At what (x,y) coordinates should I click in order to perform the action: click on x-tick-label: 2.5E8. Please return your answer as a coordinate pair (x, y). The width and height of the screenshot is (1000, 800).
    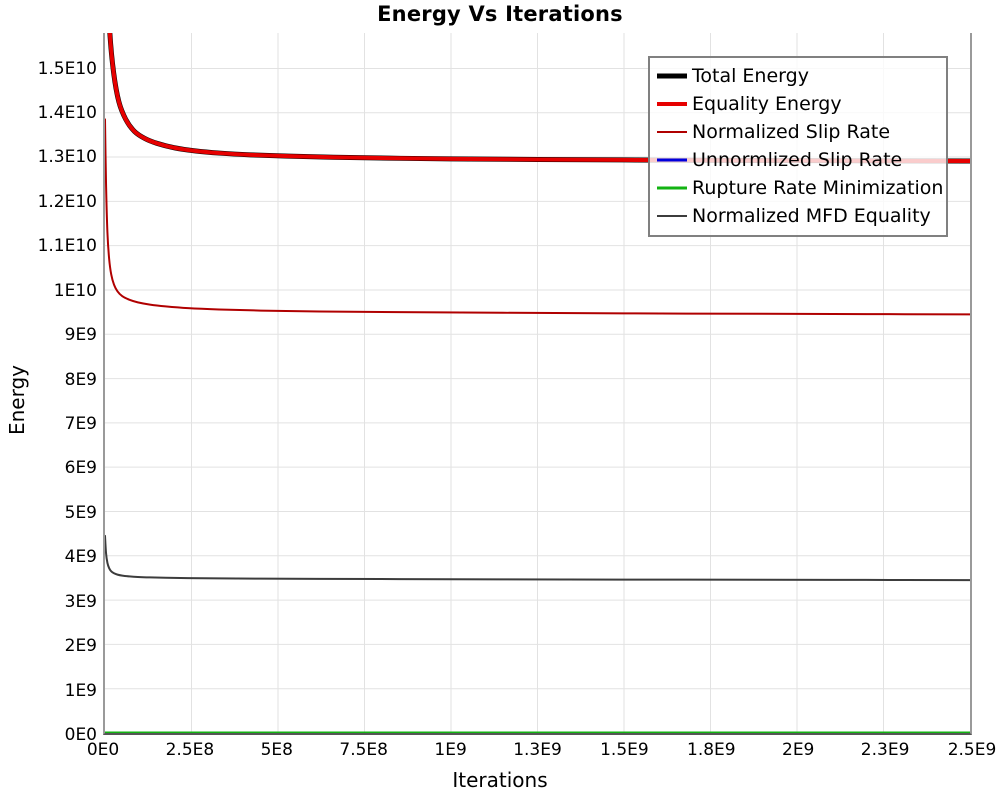
    Looking at the image, I should click on (190, 750).